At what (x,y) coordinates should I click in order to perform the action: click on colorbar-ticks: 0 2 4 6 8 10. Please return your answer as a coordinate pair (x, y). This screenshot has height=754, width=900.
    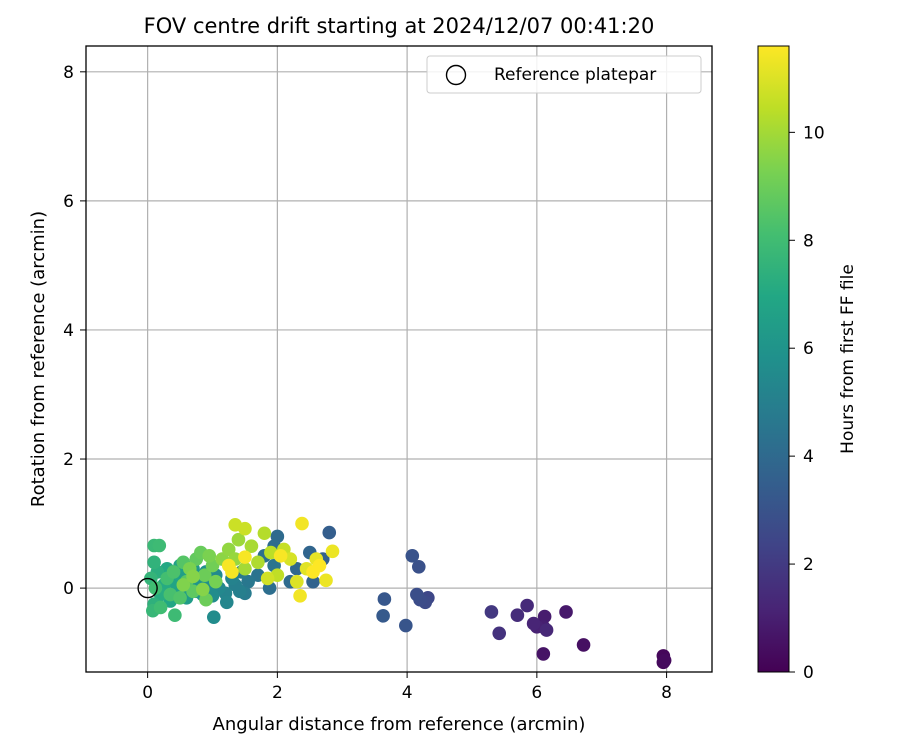
    Looking at the image, I should click on (807, 403).